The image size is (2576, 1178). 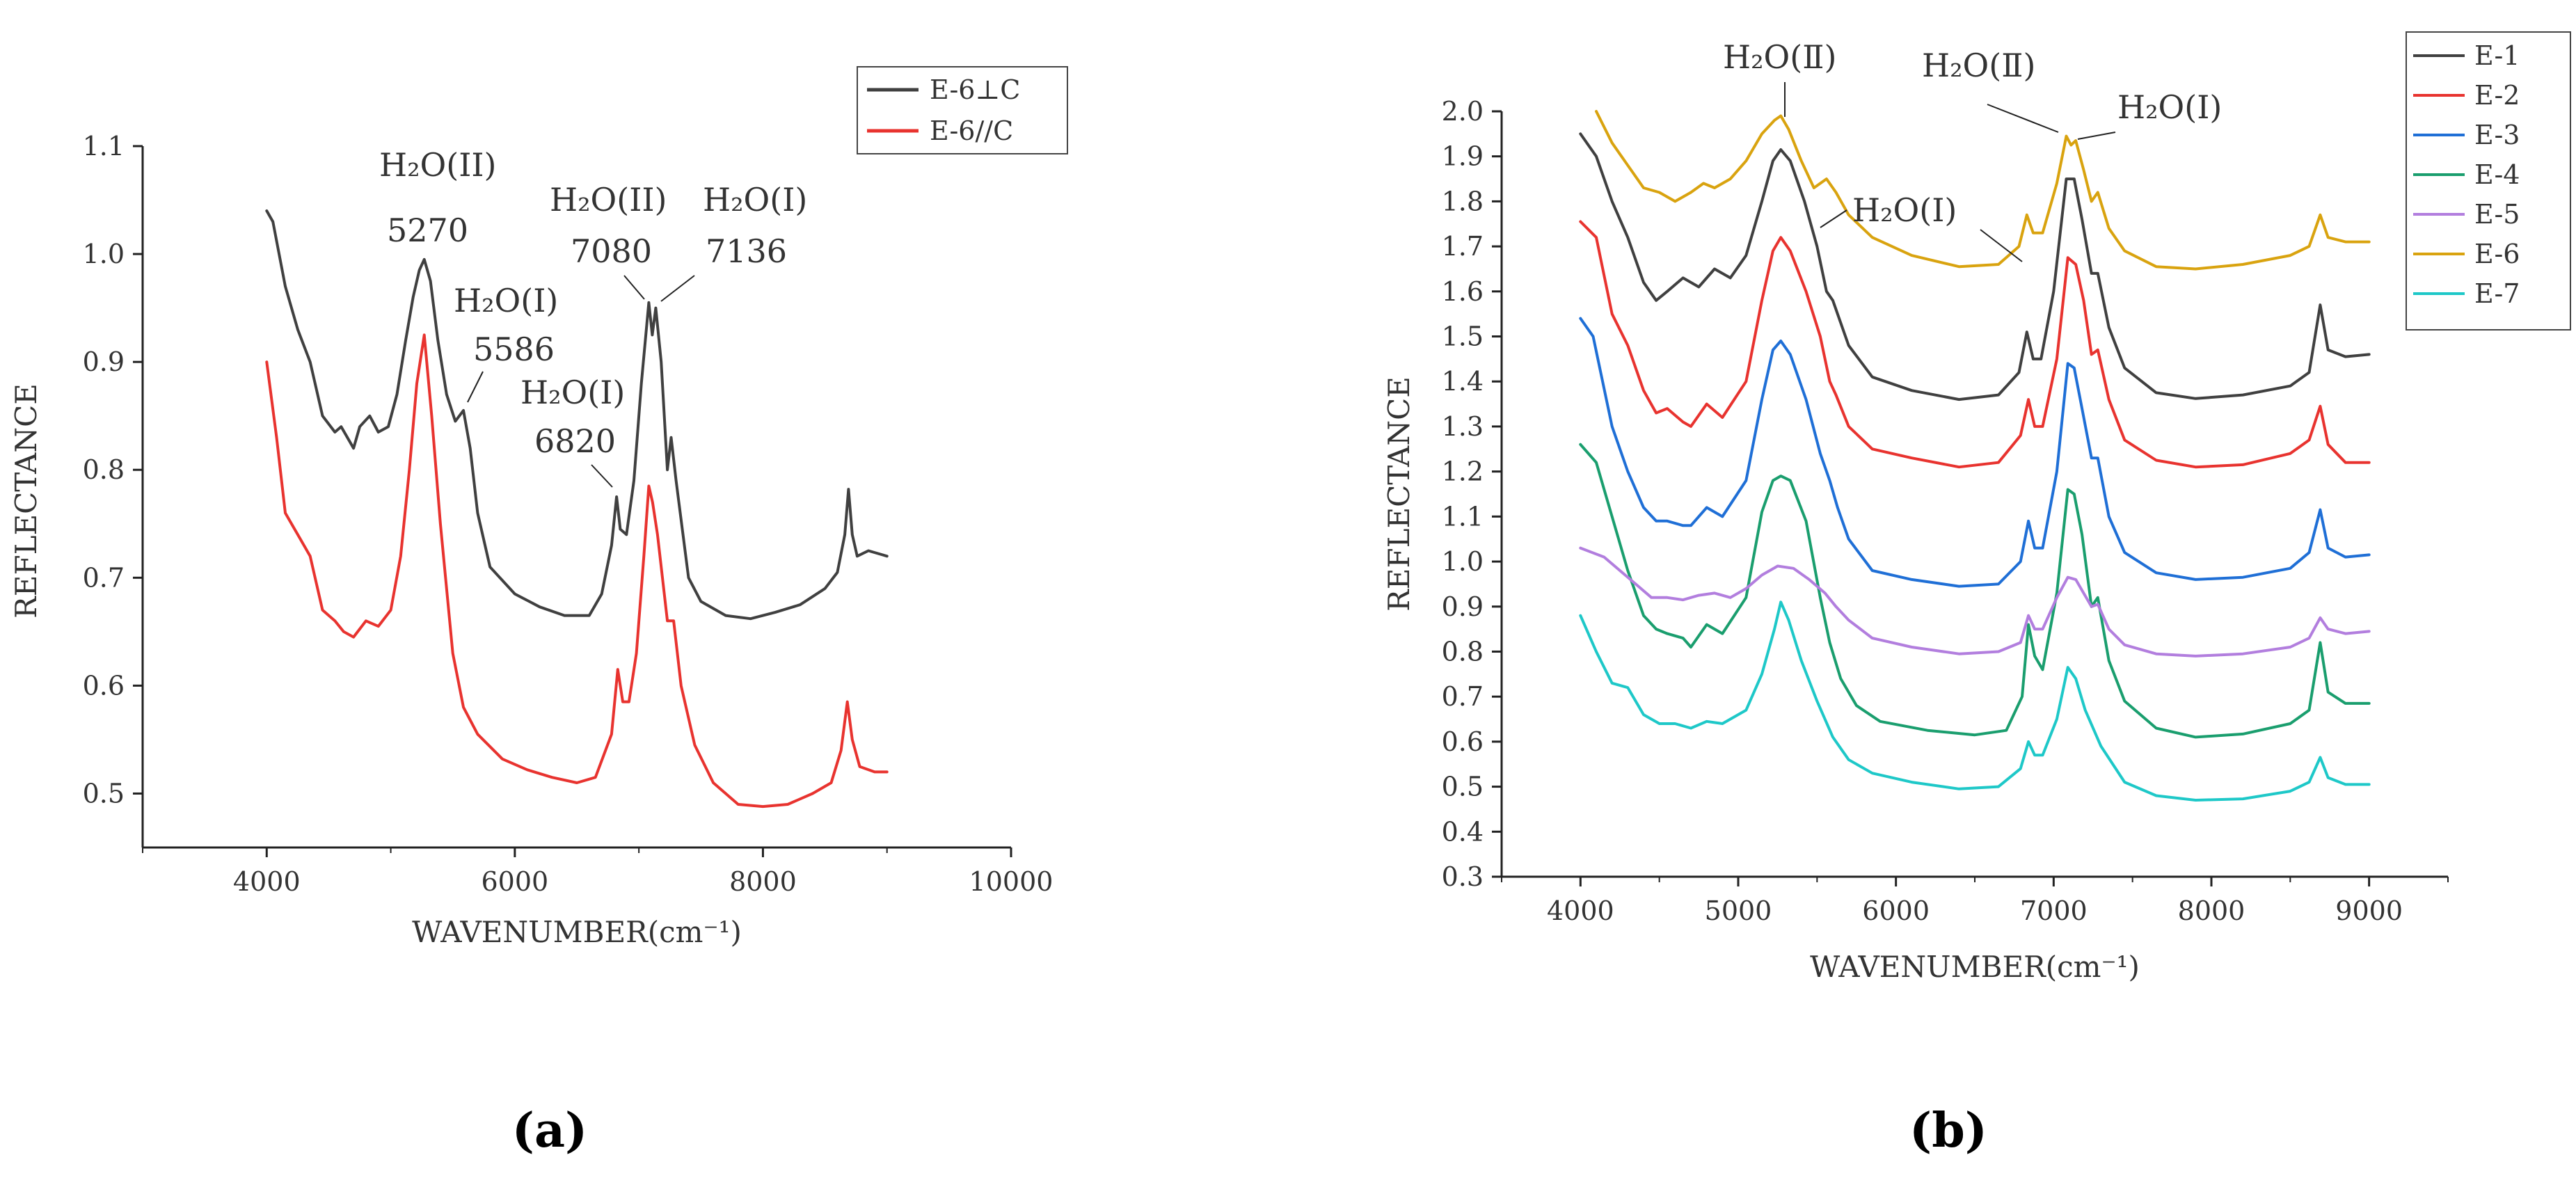 I want to click on b-y-tick-label-1.3: 1.3, so click(x=1463, y=426).